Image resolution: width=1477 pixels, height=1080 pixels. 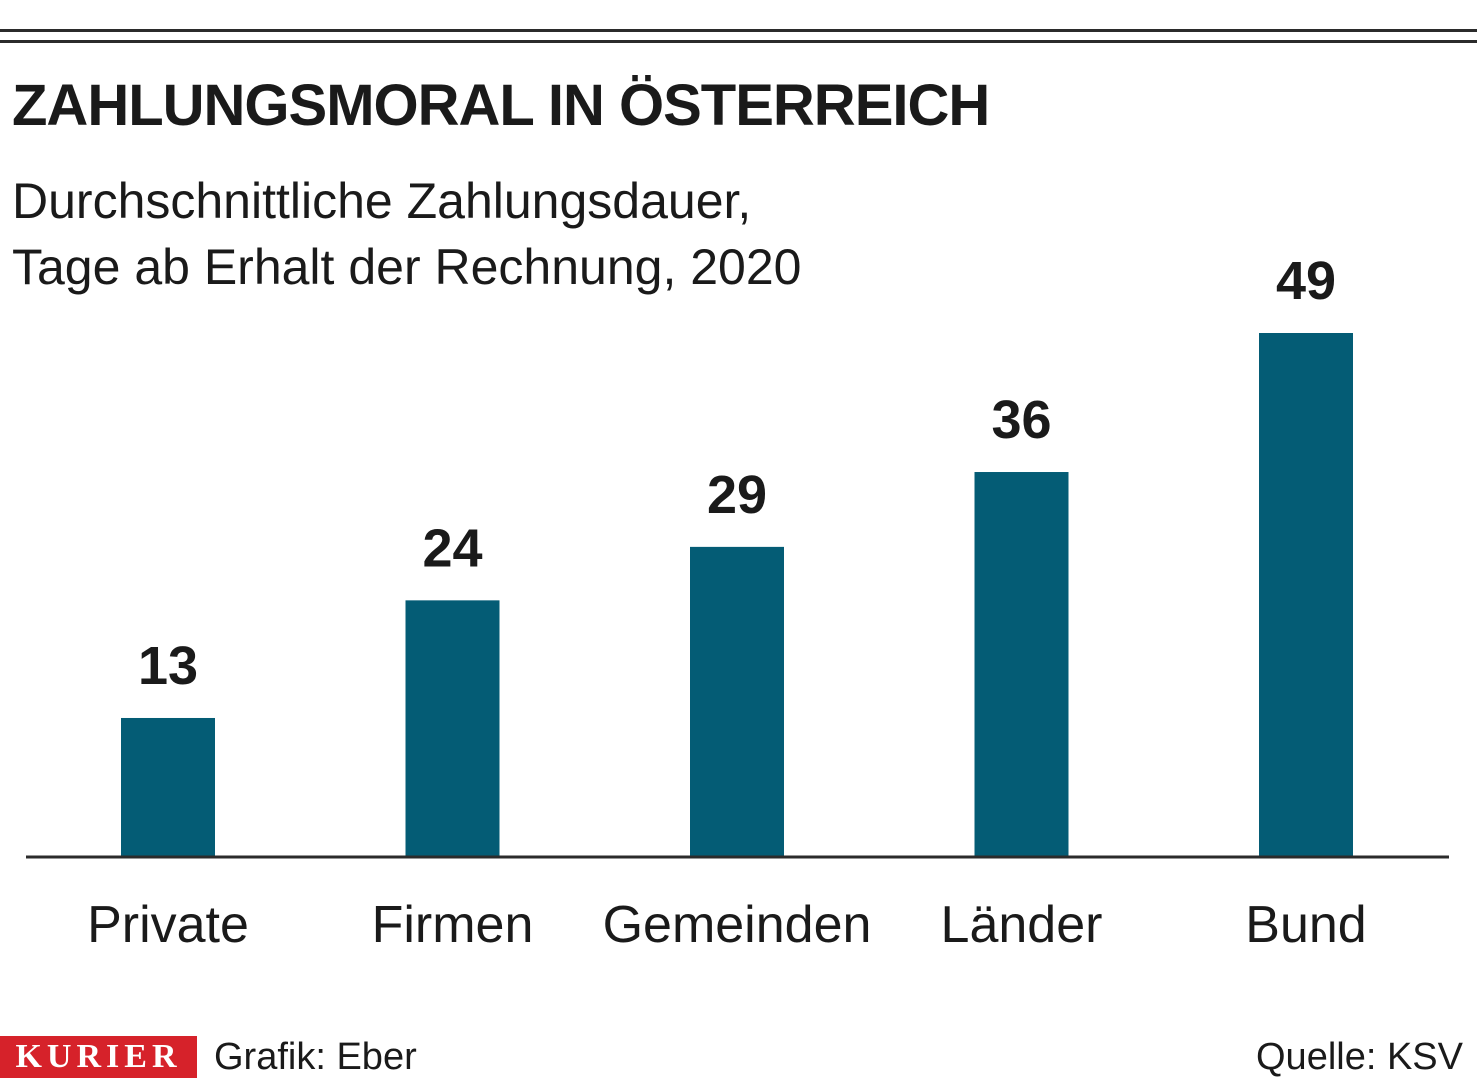 What do you see at coordinates (1022, 925) in the screenshot?
I see `category-label-l-nder: Länder` at bounding box center [1022, 925].